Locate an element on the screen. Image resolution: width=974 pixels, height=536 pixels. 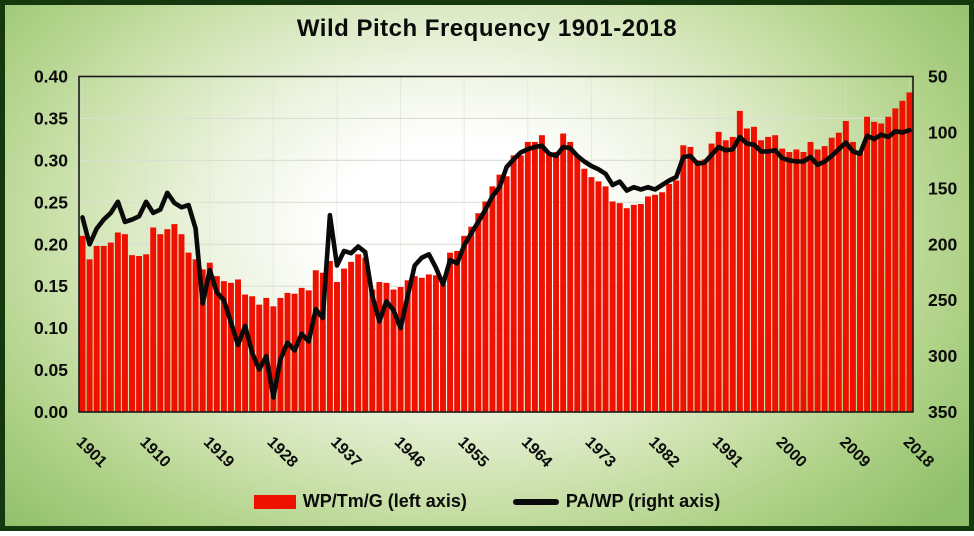
bar-1926 is located at coordinates (259, 358).